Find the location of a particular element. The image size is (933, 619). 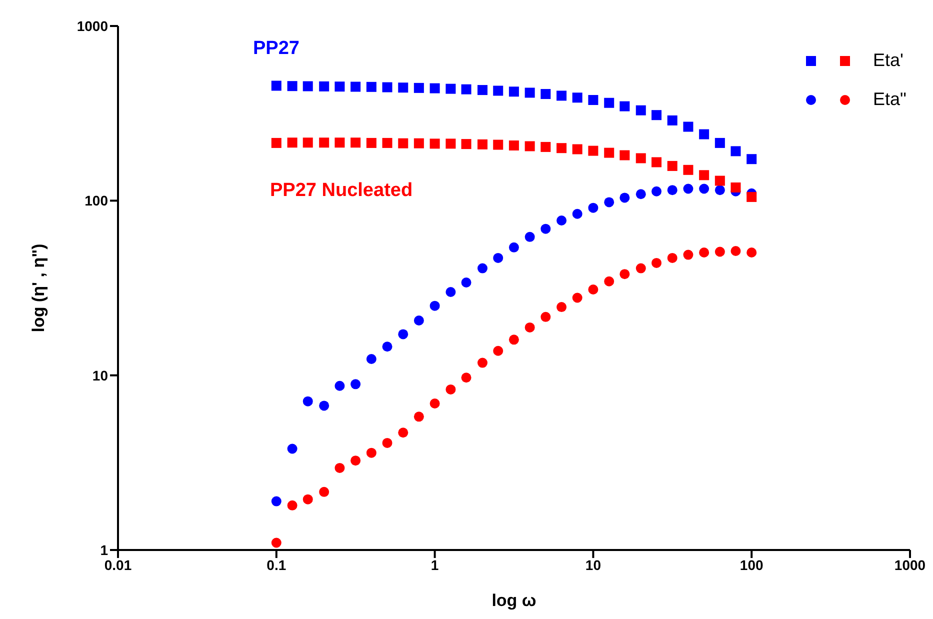

x-tick-label: 10 is located at coordinates (593, 564).